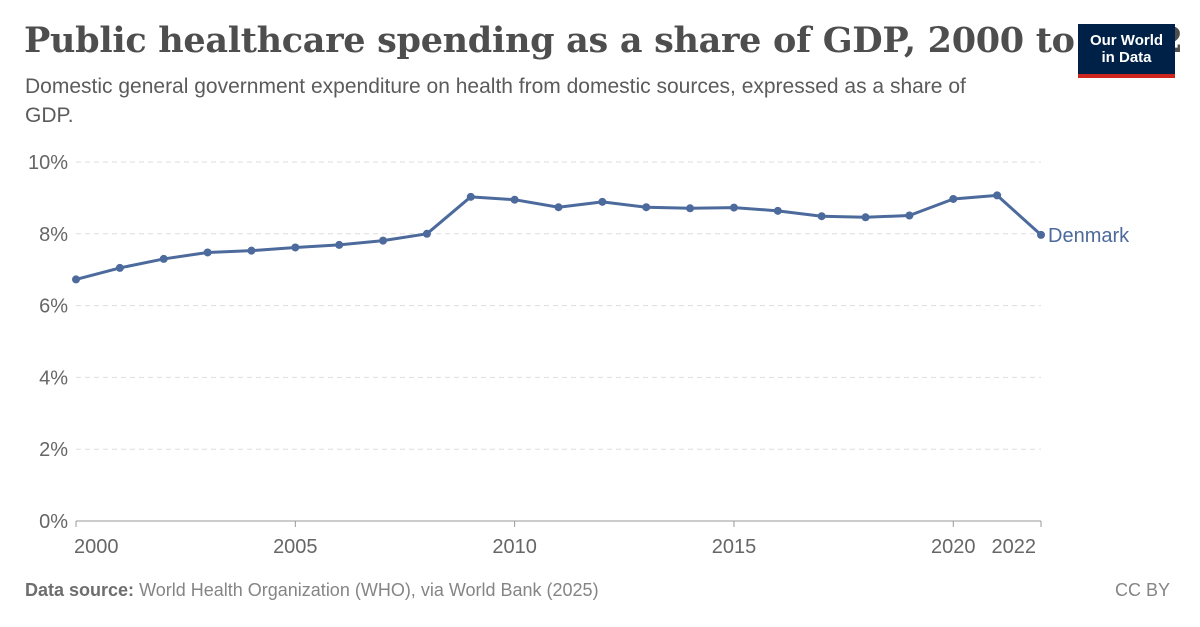 The image size is (1200, 627). What do you see at coordinates (953, 547) in the screenshot?
I see `x-tick-label: 2020` at bounding box center [953, 547].